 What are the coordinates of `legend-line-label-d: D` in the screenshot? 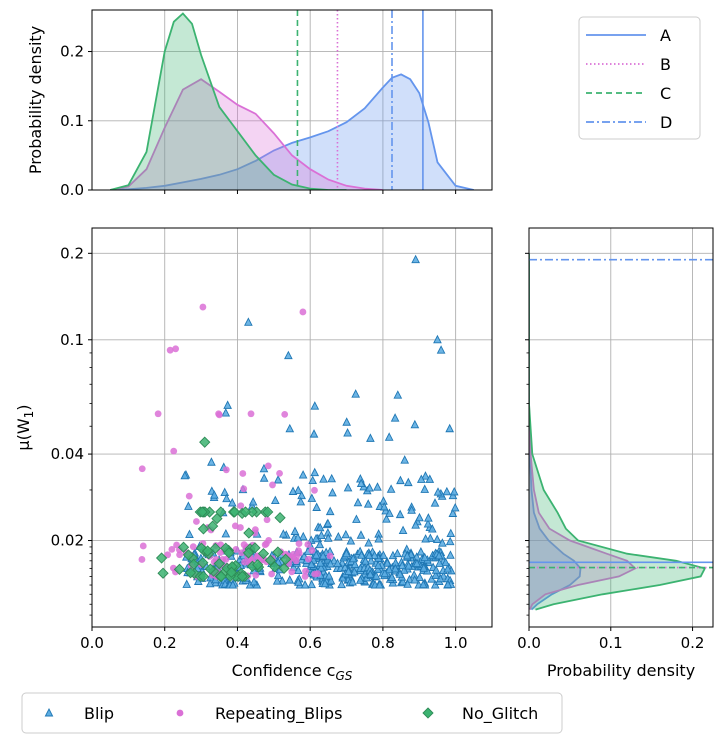 It's located at (666, 122).